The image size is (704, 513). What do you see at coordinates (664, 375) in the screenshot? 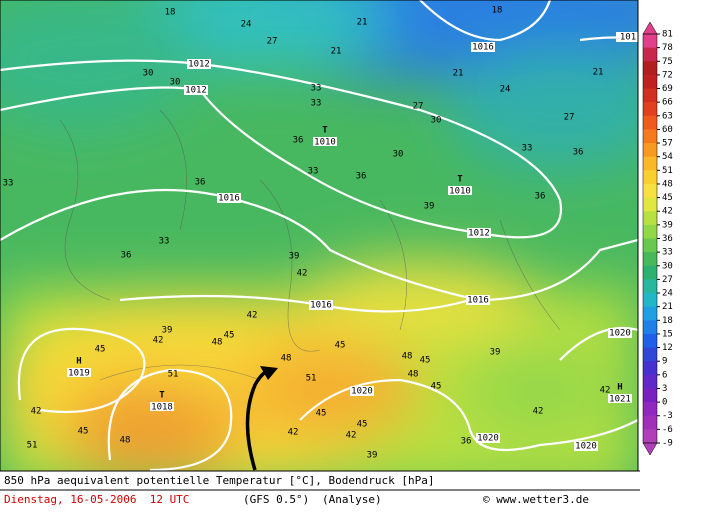
I see `colorbar-tick-label: 6` at bounding box center [664, 375].